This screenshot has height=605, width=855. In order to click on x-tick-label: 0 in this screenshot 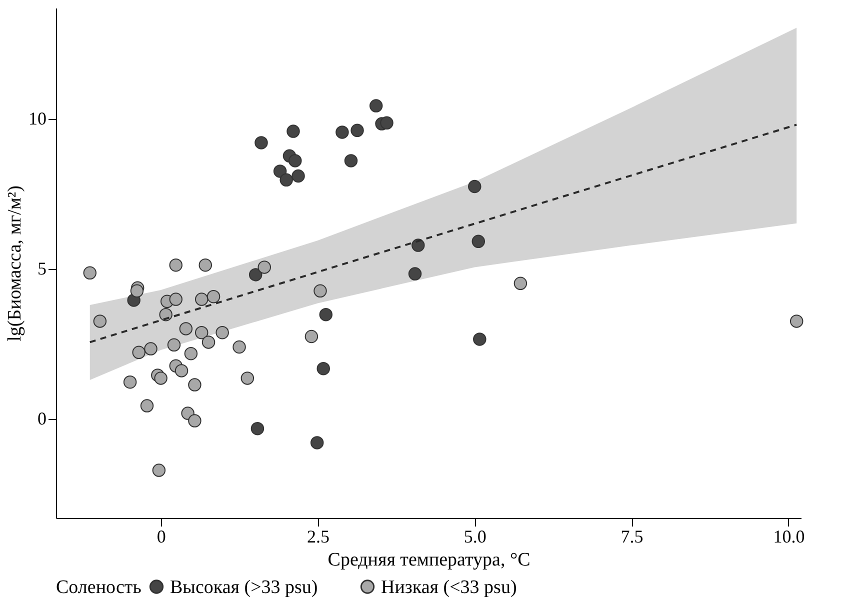, I will do `click(161, 536)`.